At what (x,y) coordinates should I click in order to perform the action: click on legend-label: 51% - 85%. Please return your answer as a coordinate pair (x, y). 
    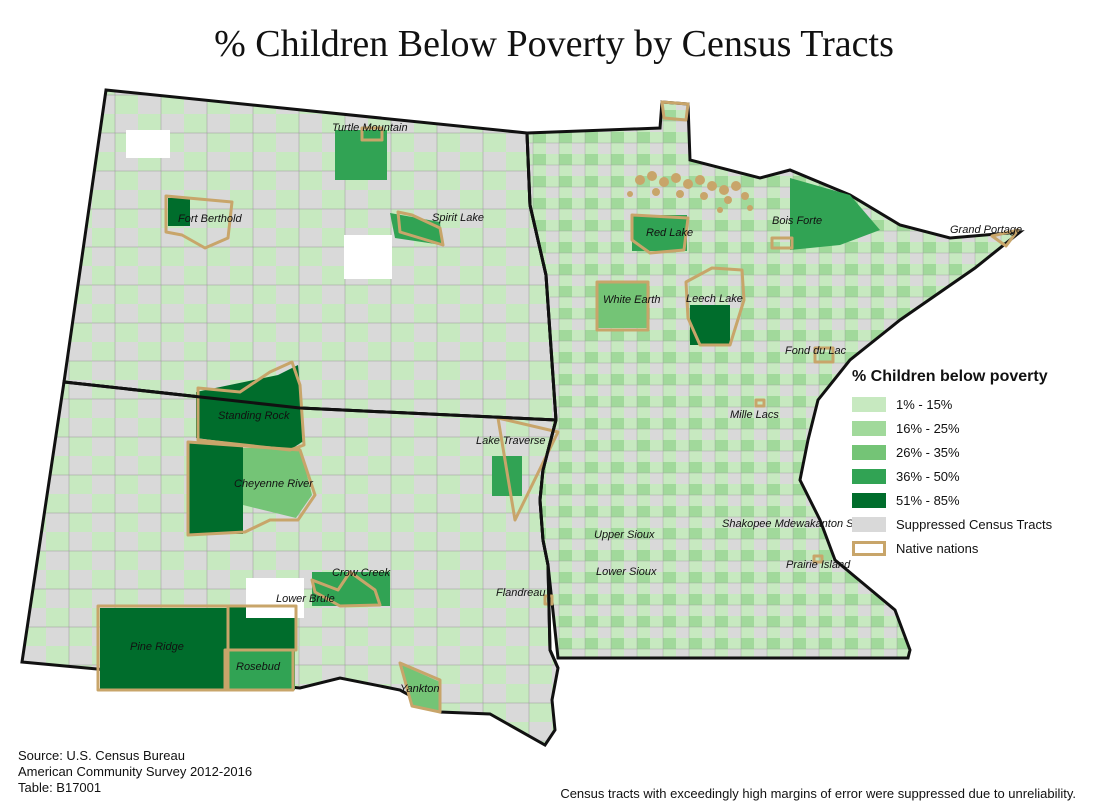
    Looking at the image, I should click on (928, 500).